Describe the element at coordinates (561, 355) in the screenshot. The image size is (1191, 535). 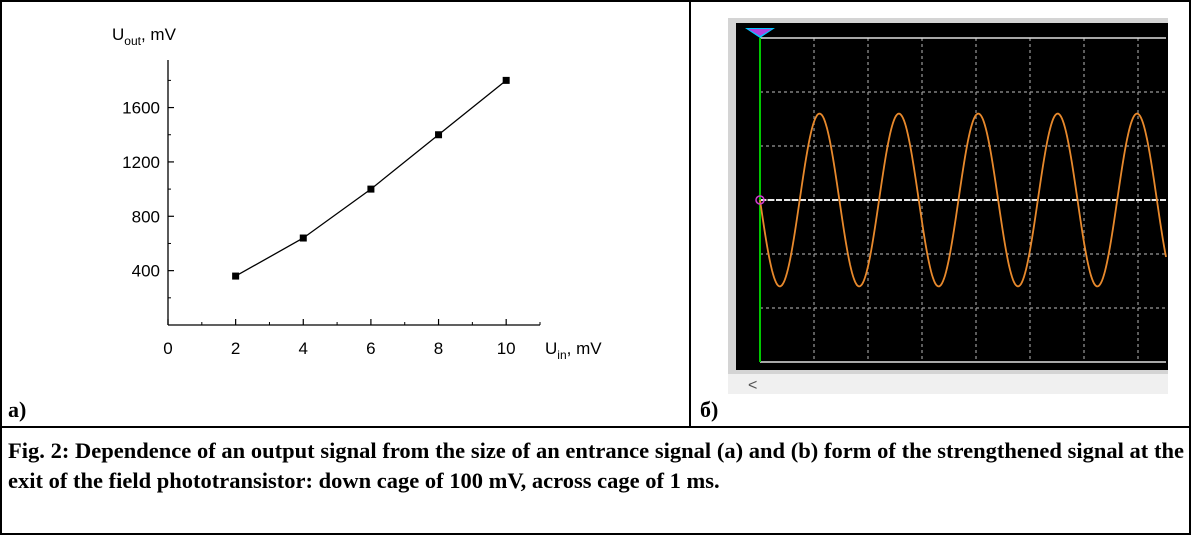
I see `x-label-sub: in` at that location.